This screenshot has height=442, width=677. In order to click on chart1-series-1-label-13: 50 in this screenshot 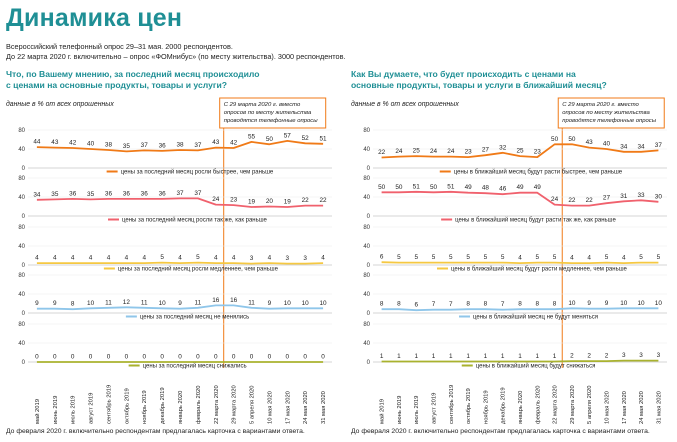, I will do `click(270, 139)`.